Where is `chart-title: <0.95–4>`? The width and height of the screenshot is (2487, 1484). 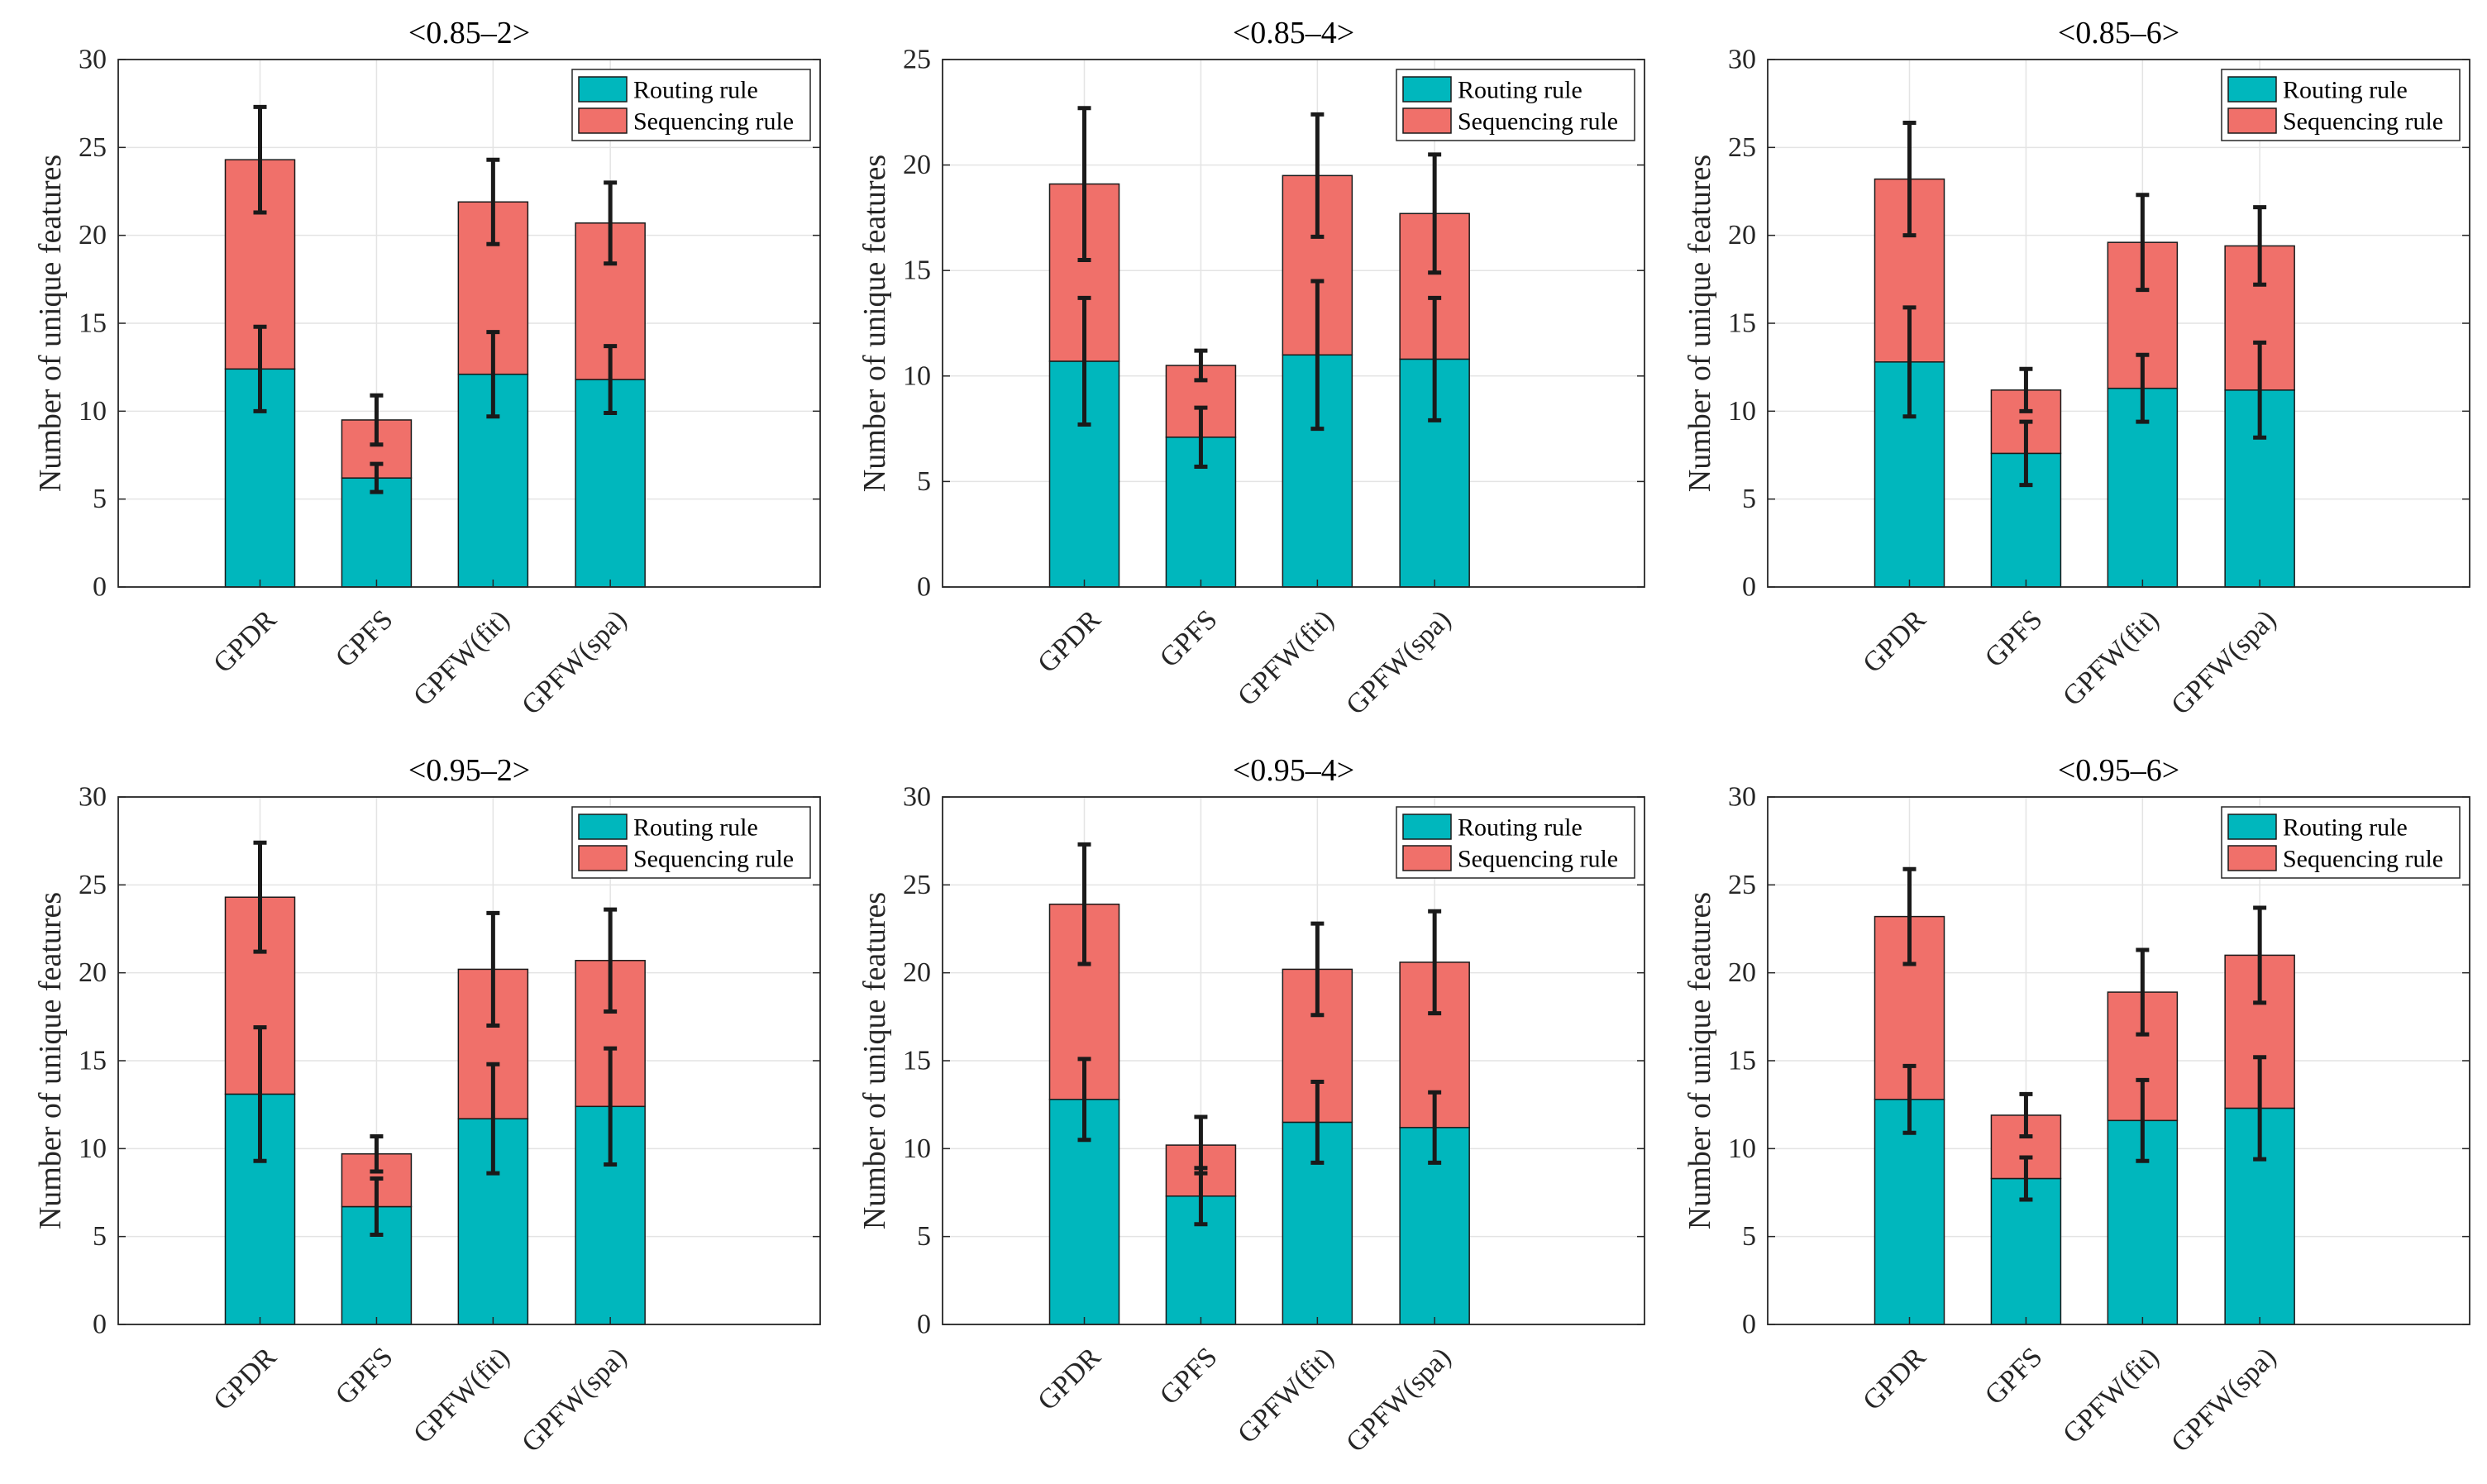 chart-title: <0.95–4> is located at coordinates (1293, 771).